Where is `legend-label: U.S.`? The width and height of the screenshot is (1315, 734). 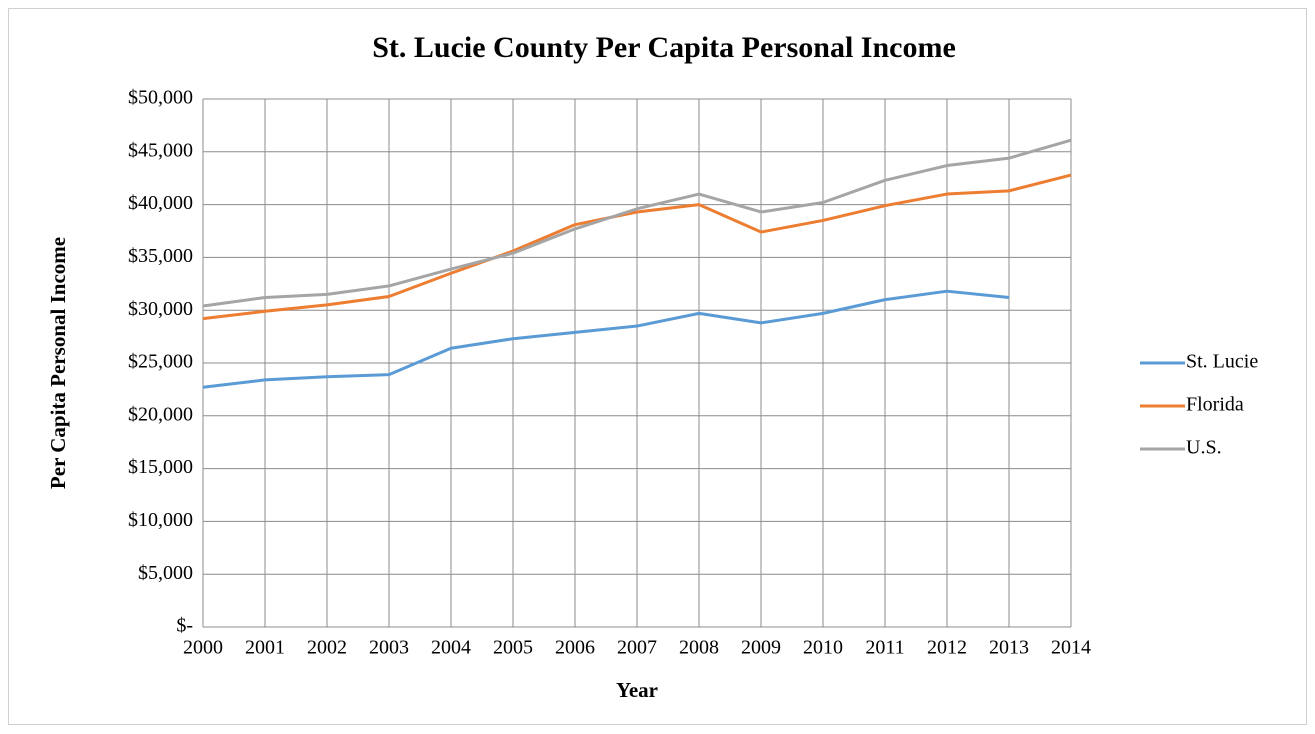
legend-label: U.S. is located at coordinates (1204, 448).